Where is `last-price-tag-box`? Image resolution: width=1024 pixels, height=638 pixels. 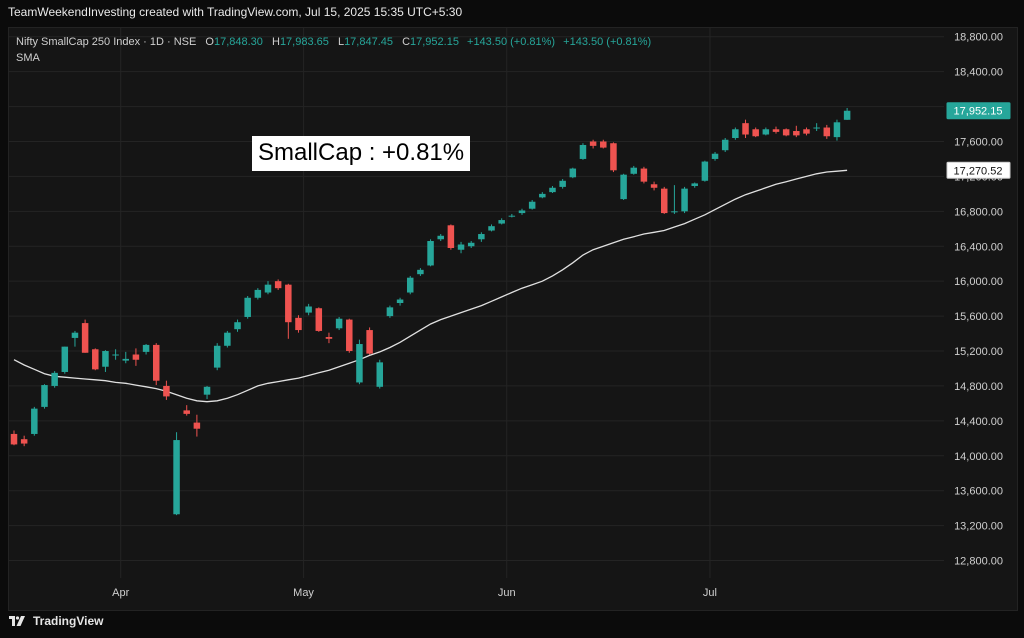
last-price-tag-box is located at coordinates (978, 111).